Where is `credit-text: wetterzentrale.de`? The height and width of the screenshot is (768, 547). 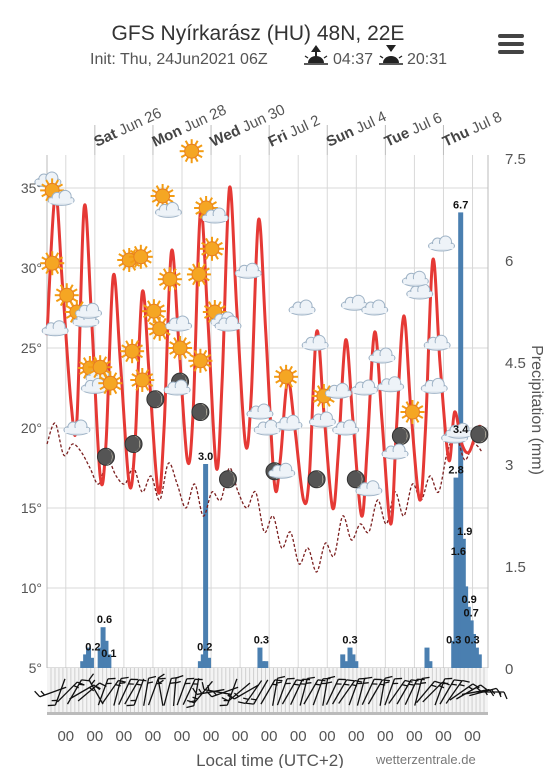 credit-text: wetterzentrale.de is located at coordinates (425, 759).